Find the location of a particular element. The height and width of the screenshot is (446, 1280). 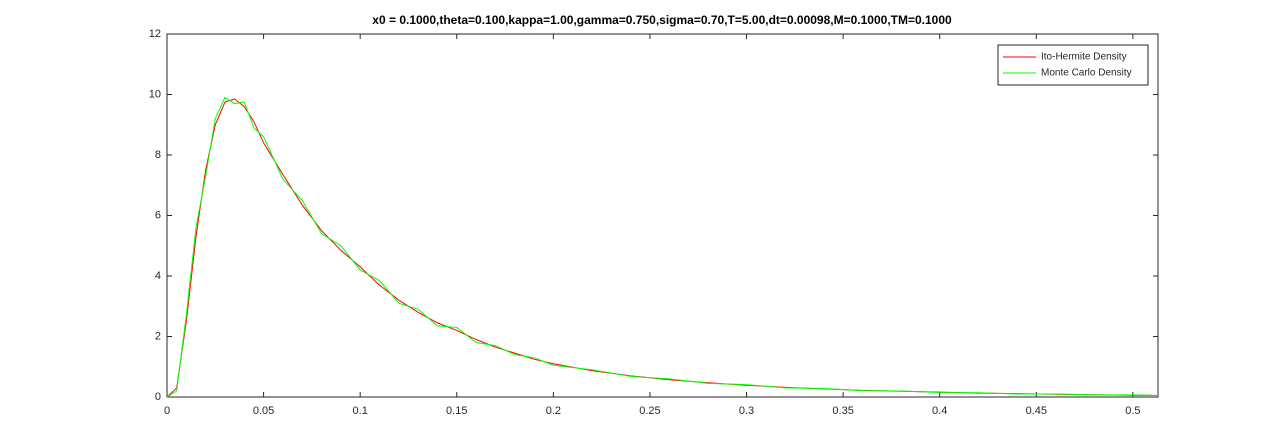

x-tick-label: 0.1 is located at coordinates (360, 411).